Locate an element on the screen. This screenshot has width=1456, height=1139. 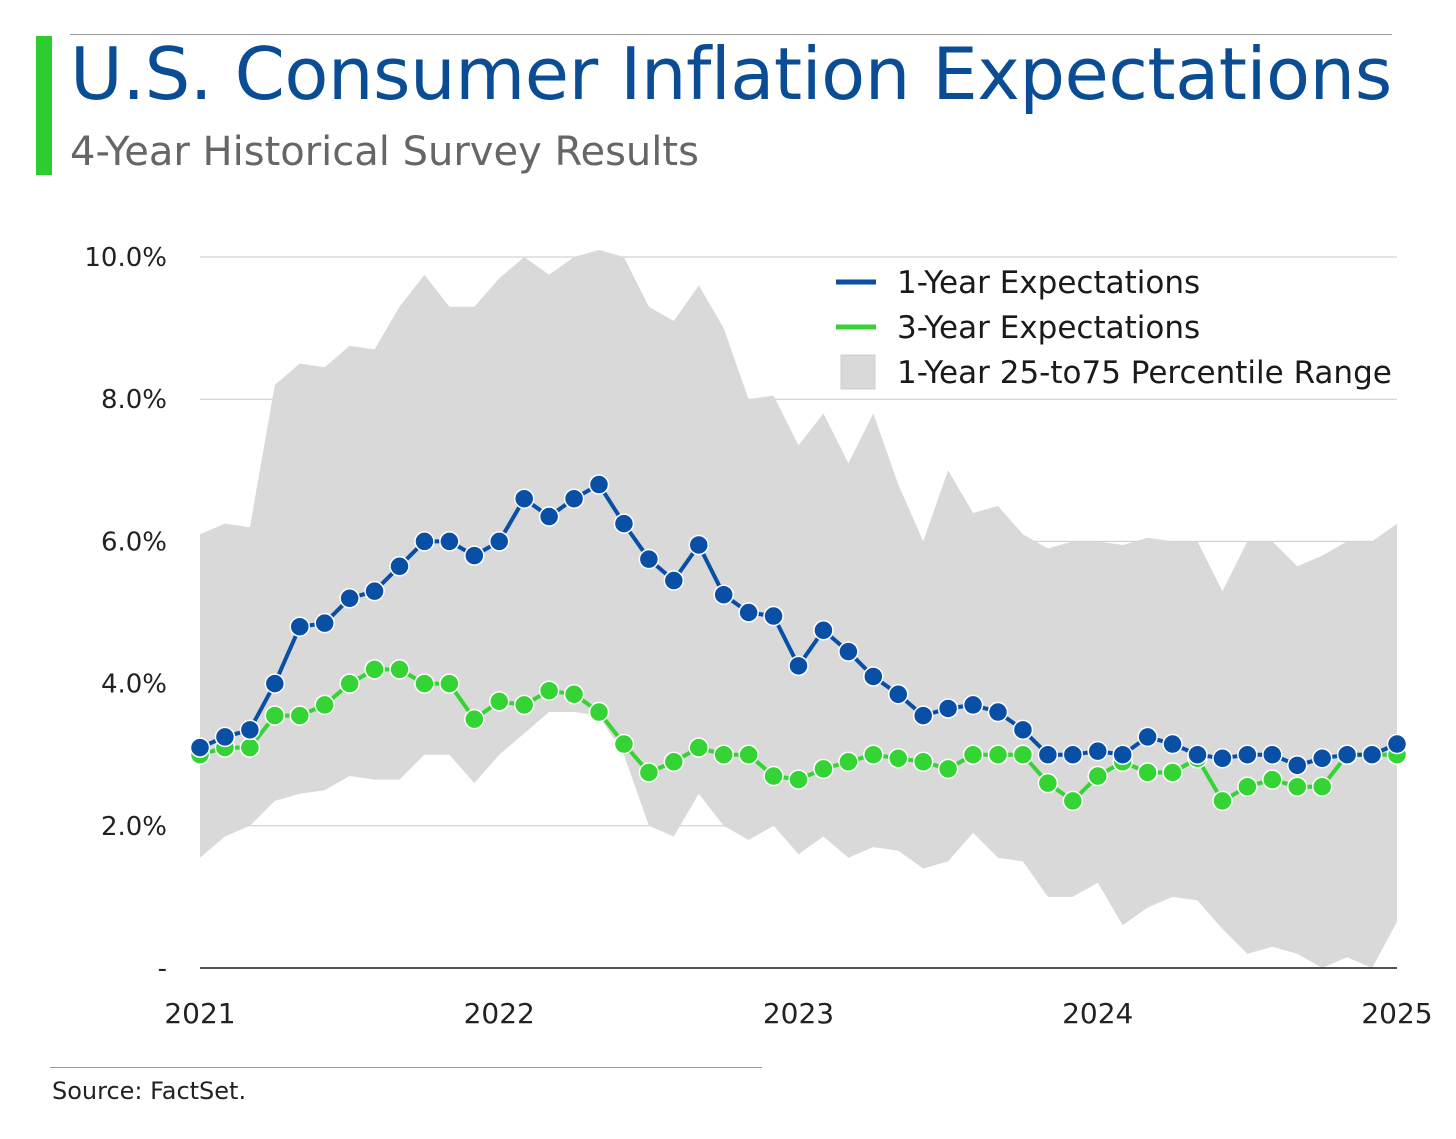
title-accent-bar is located at coordinates (44, 105).